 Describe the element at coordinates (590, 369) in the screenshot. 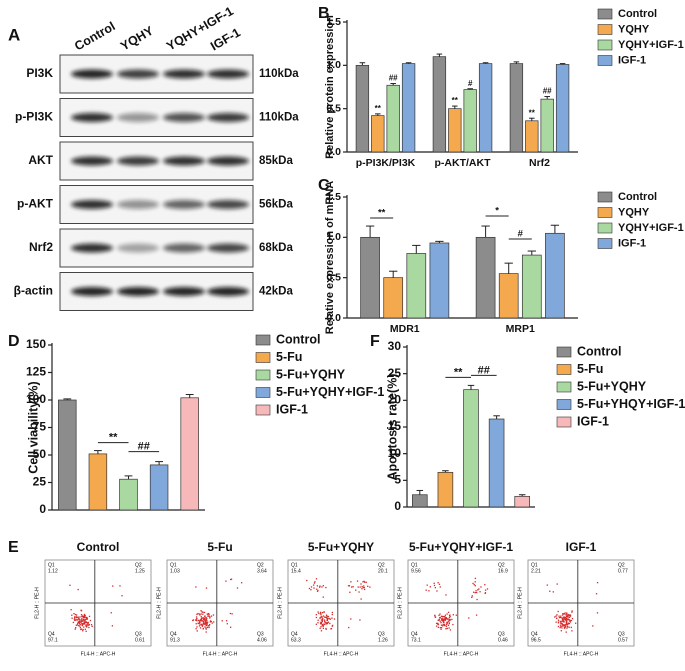

I see `legend-label: 5-Fu` at that location.